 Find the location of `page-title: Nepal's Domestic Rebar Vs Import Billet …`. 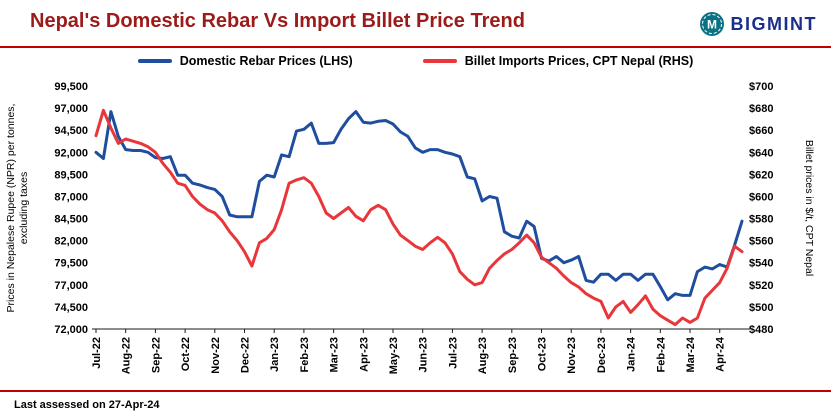

page-title: Nepal's Domestic Rebar Vs Import Billet … is located at coordinates (277, 21).